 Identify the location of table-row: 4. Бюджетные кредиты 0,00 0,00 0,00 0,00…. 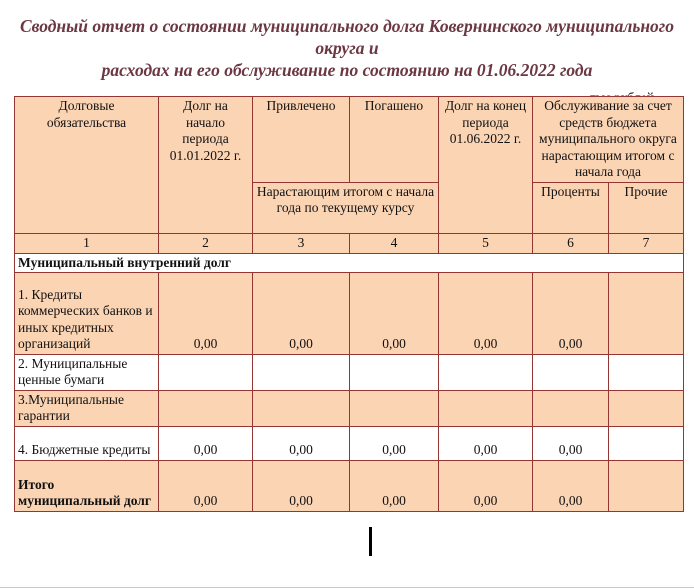
(349, 443).